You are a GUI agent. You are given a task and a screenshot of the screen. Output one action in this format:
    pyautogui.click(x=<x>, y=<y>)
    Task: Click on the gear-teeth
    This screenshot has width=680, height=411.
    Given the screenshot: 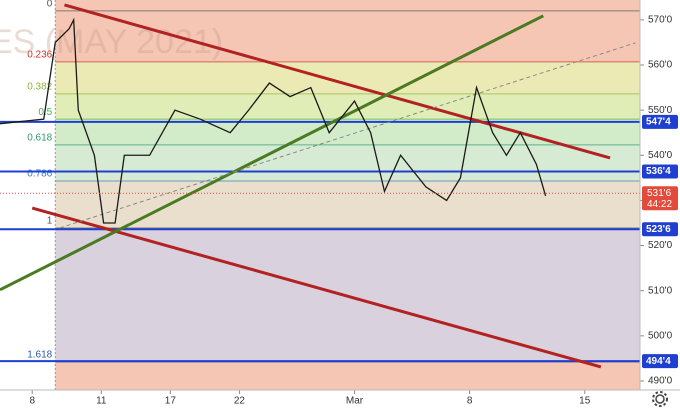 What is the action you would take?
    pyautogui.click(x=660, y=399)
    